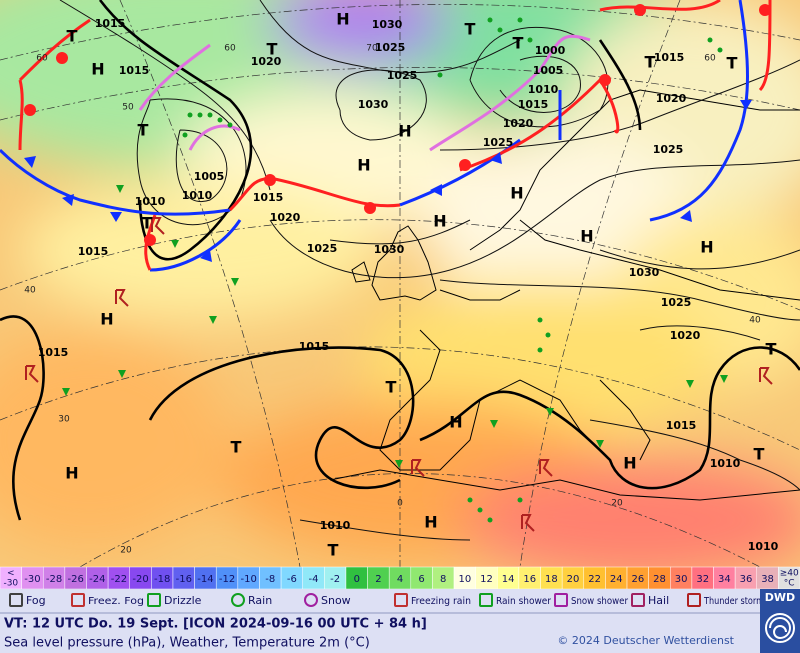 The height and width of the screenshot is (653, 800). I want to click on scale-label: -18, so click(162, 579).